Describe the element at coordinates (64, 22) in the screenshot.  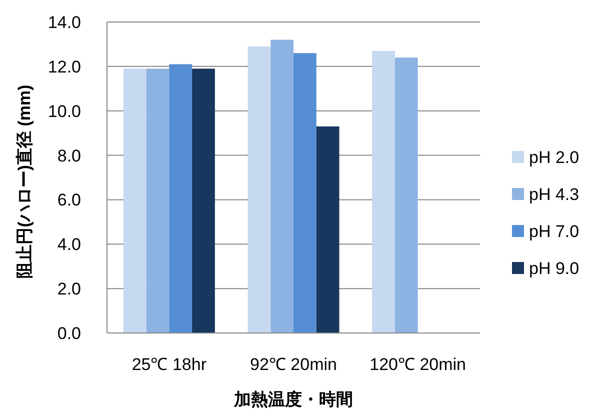
I see `y-tick-label: 14.0` at that location.